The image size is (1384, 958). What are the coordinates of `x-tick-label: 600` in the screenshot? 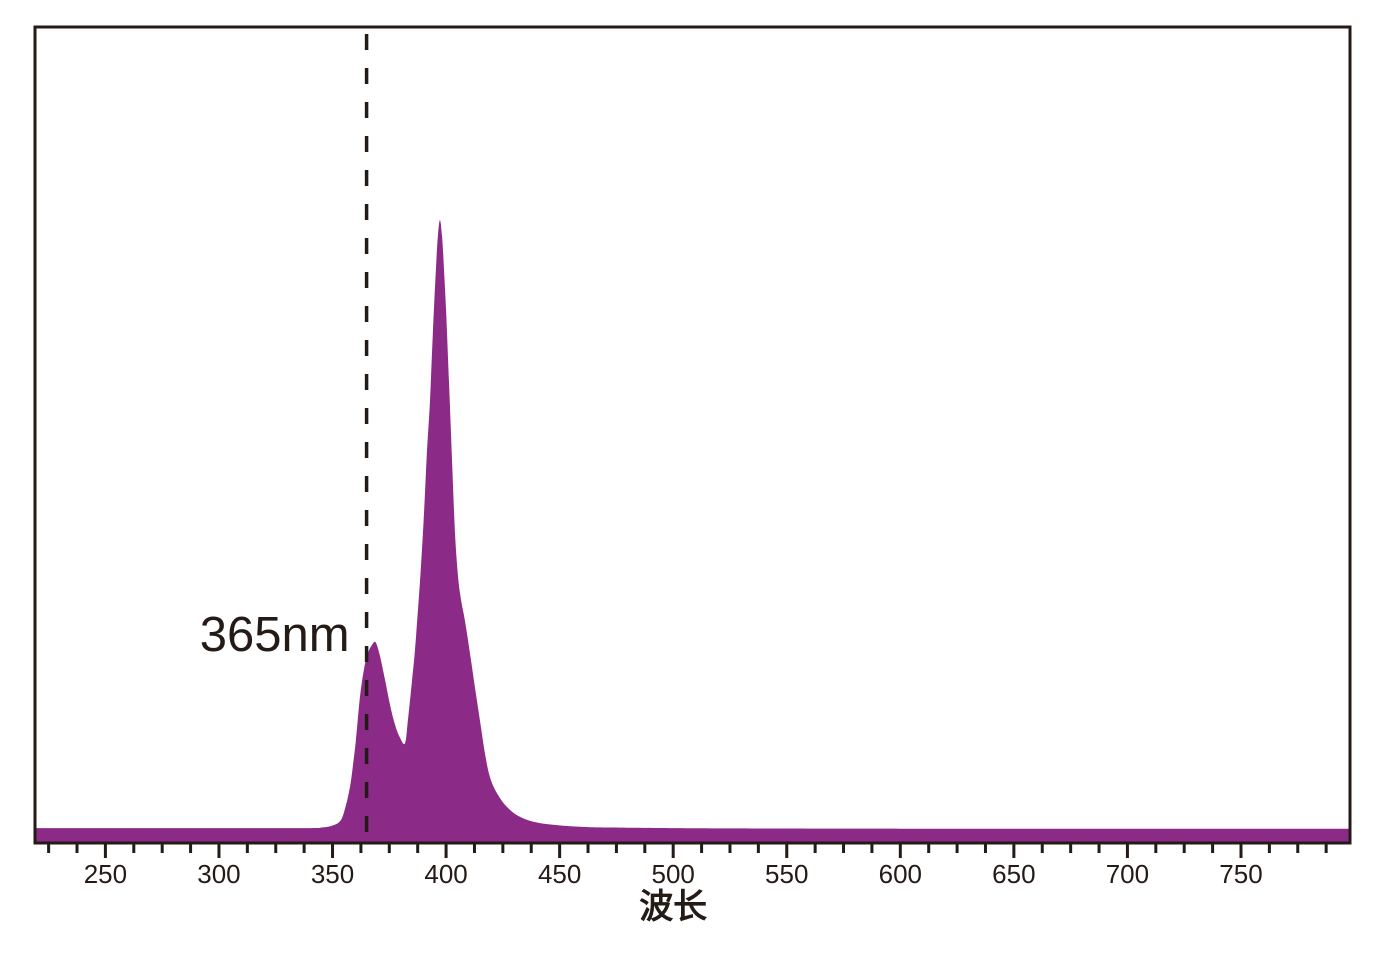 It's located at (900, 874).